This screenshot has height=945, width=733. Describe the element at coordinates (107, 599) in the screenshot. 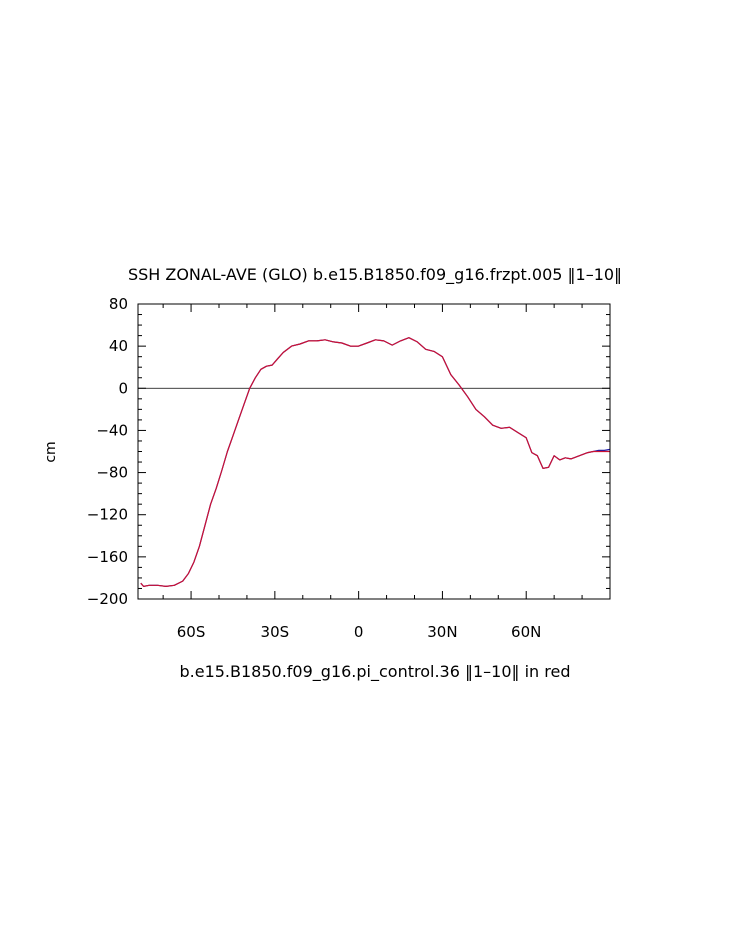

I see `y-tick-label: −200` at that location.